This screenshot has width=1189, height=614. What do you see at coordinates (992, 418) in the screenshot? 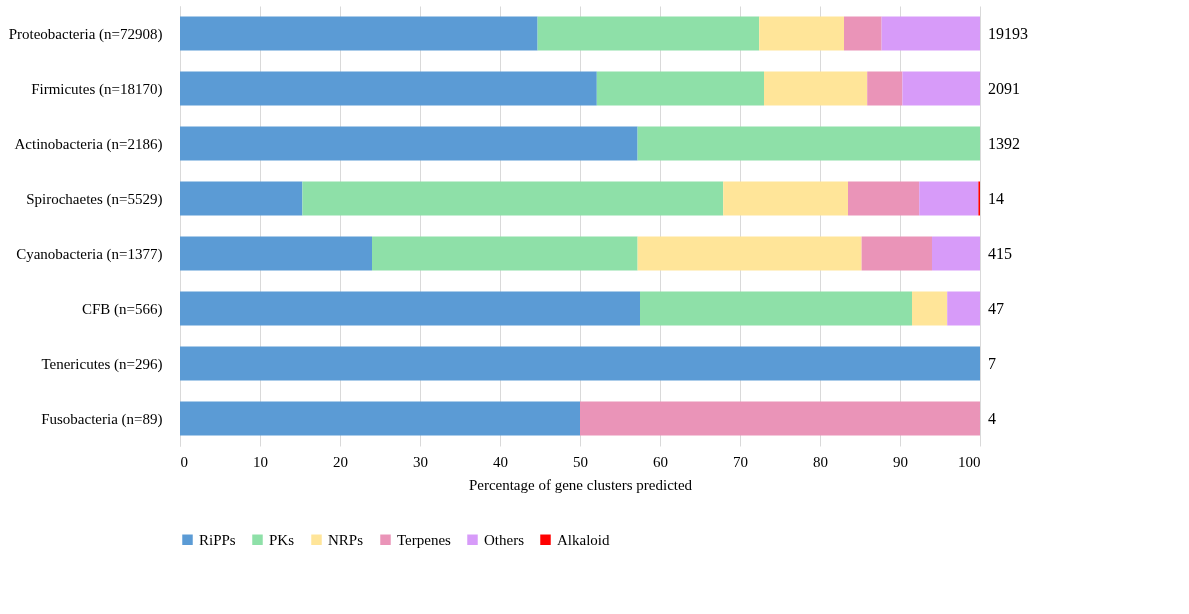
I see `text: 4` at bounding box center [992, 418].